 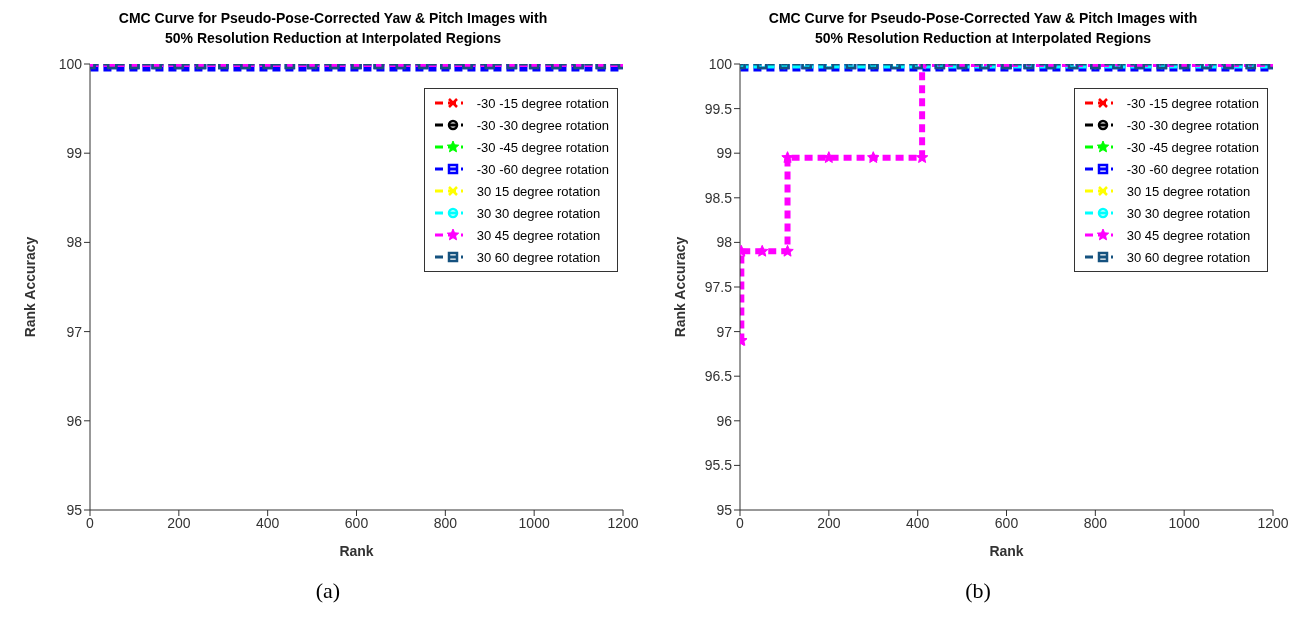 What do you see at coordinates (718, 197) in the screenshot?
I see `y-tick-label: 98.5` at bounding box center [718, 197].